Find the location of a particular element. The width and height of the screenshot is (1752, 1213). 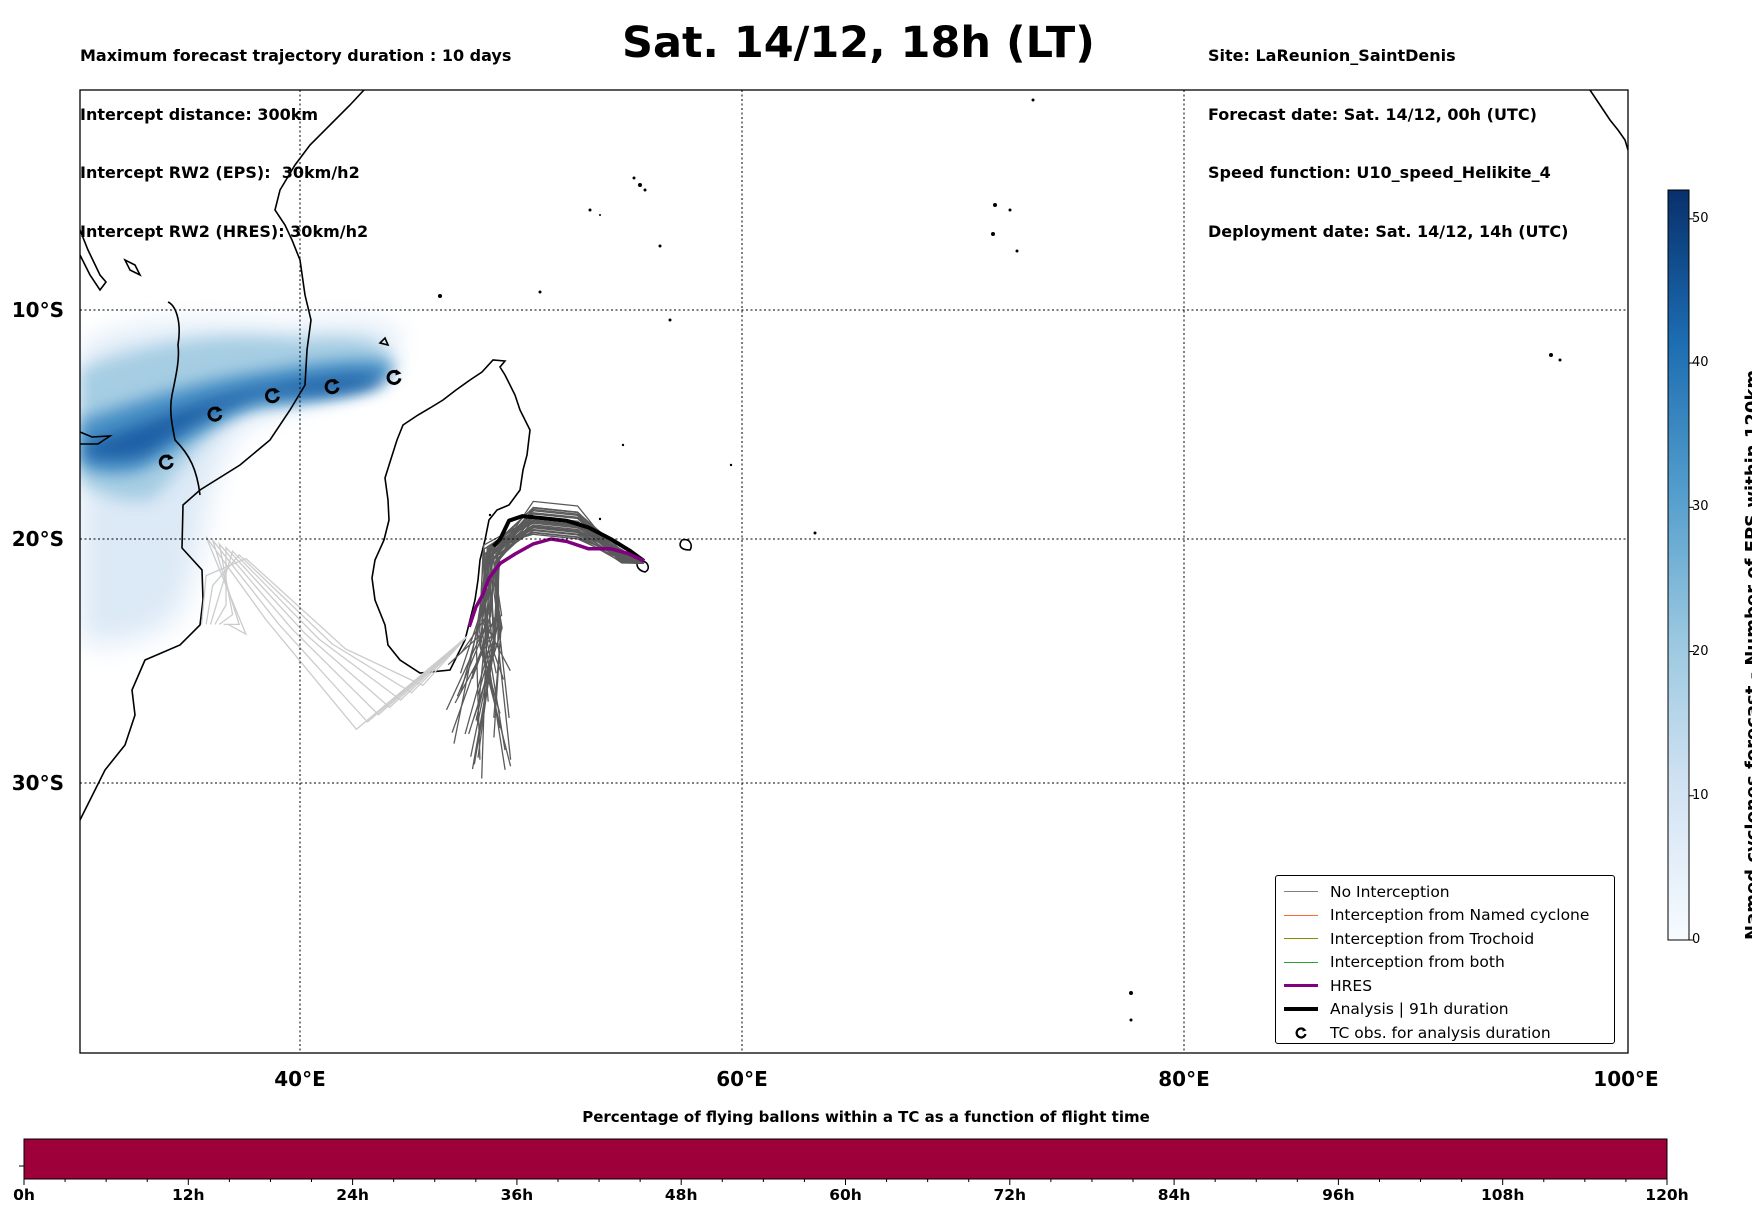

lon-label: 80°E is located at coordinates (1184, 1079).